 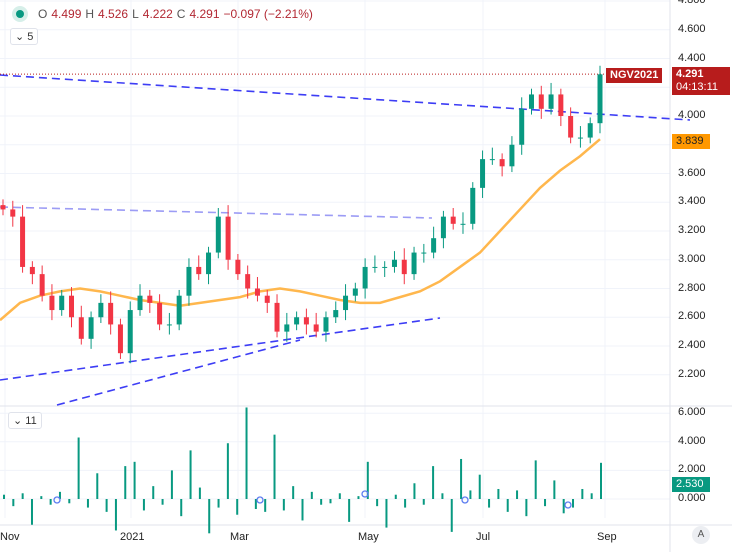 What do you see at coordinates (268, 14) in the screenshot?
I see `change-value: −0.097 (−2.21%)` at bounding box center [268, 14].